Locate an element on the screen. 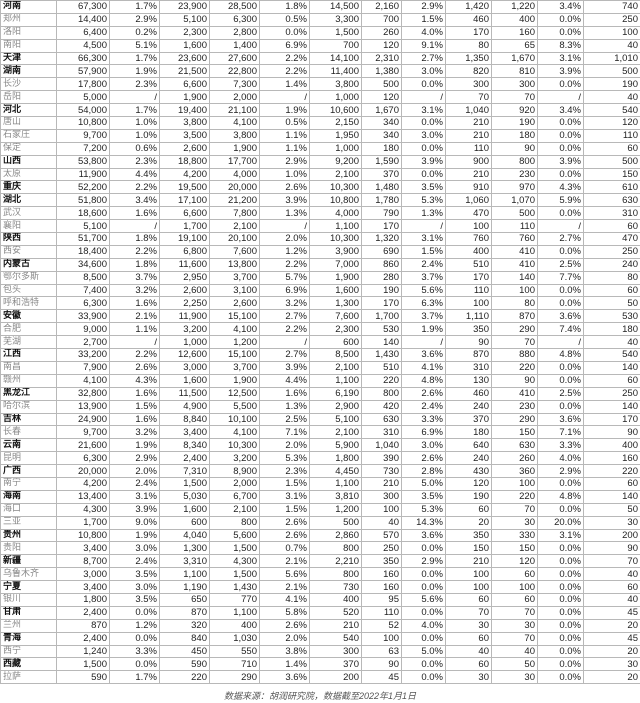 This screenshot has width=640, height=703. table-cell: 3.2% is located at coordinates (134, 290).